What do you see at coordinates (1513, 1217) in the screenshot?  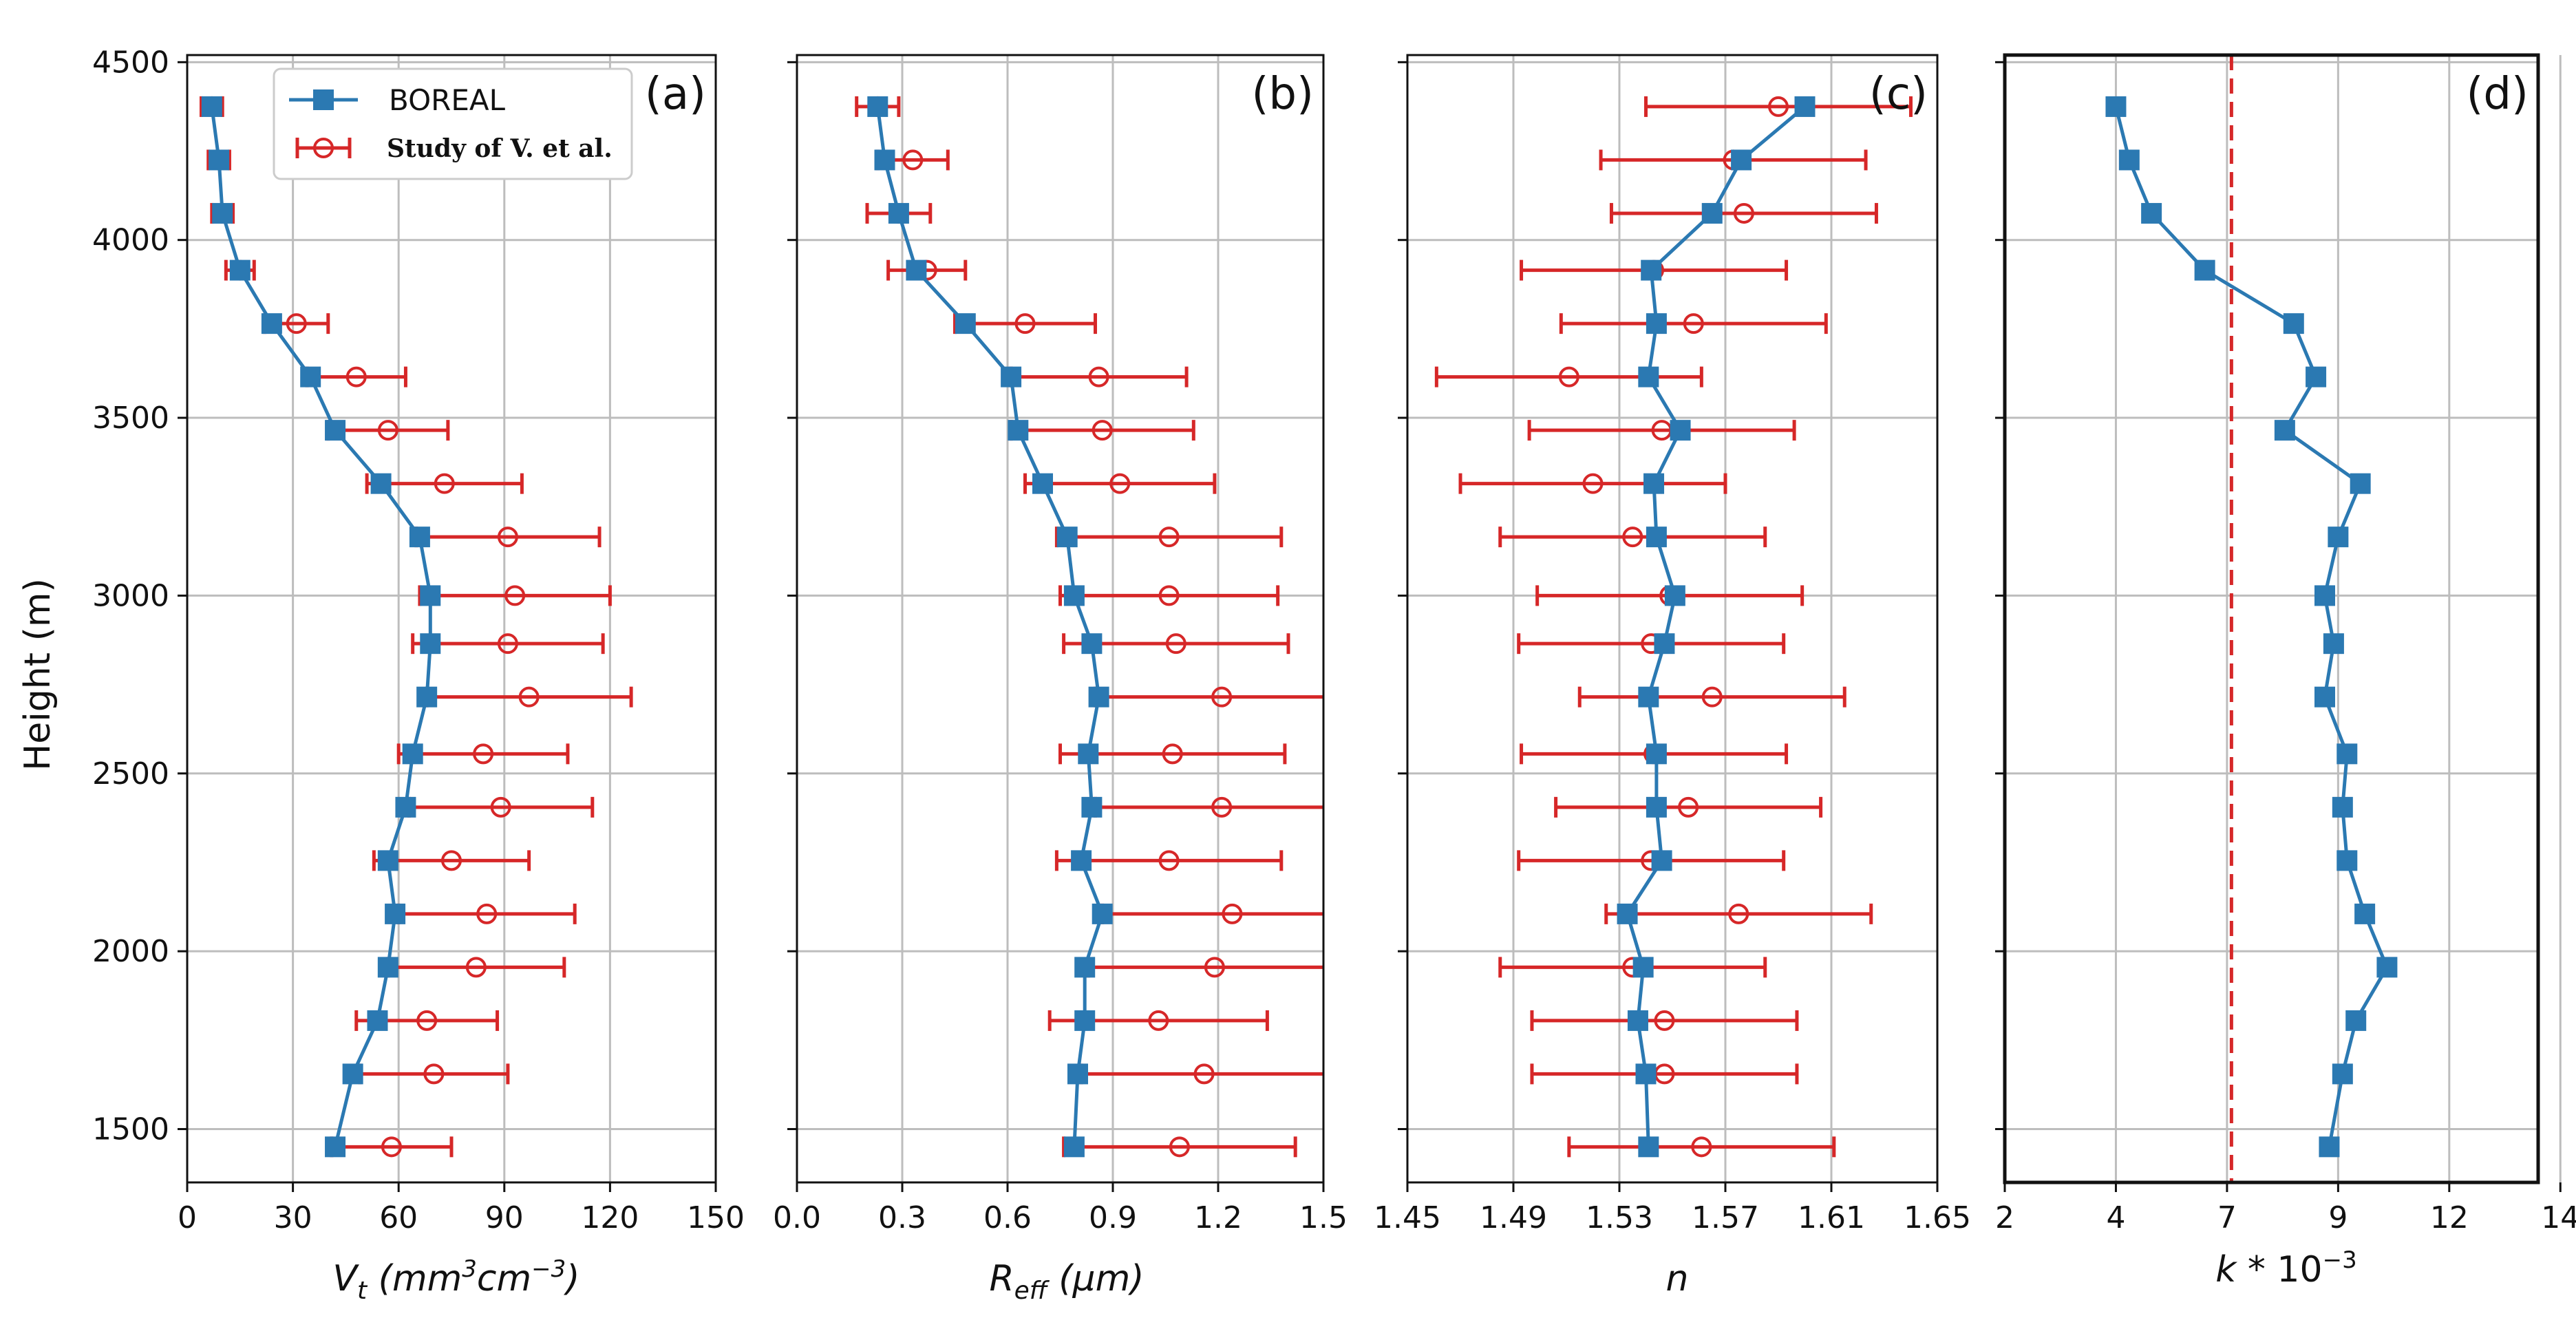 I see `x-tick-label-c-1: 1.49` at bounding box center [1513, 1217].